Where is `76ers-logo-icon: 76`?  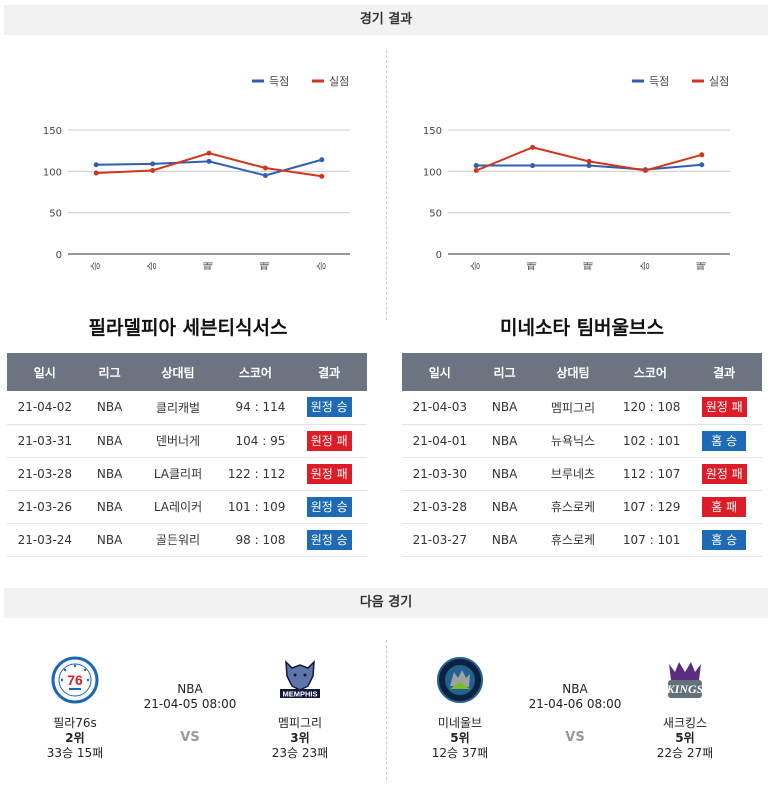 76ers-logo-icon: 76 is located at coordinates (75, 680).